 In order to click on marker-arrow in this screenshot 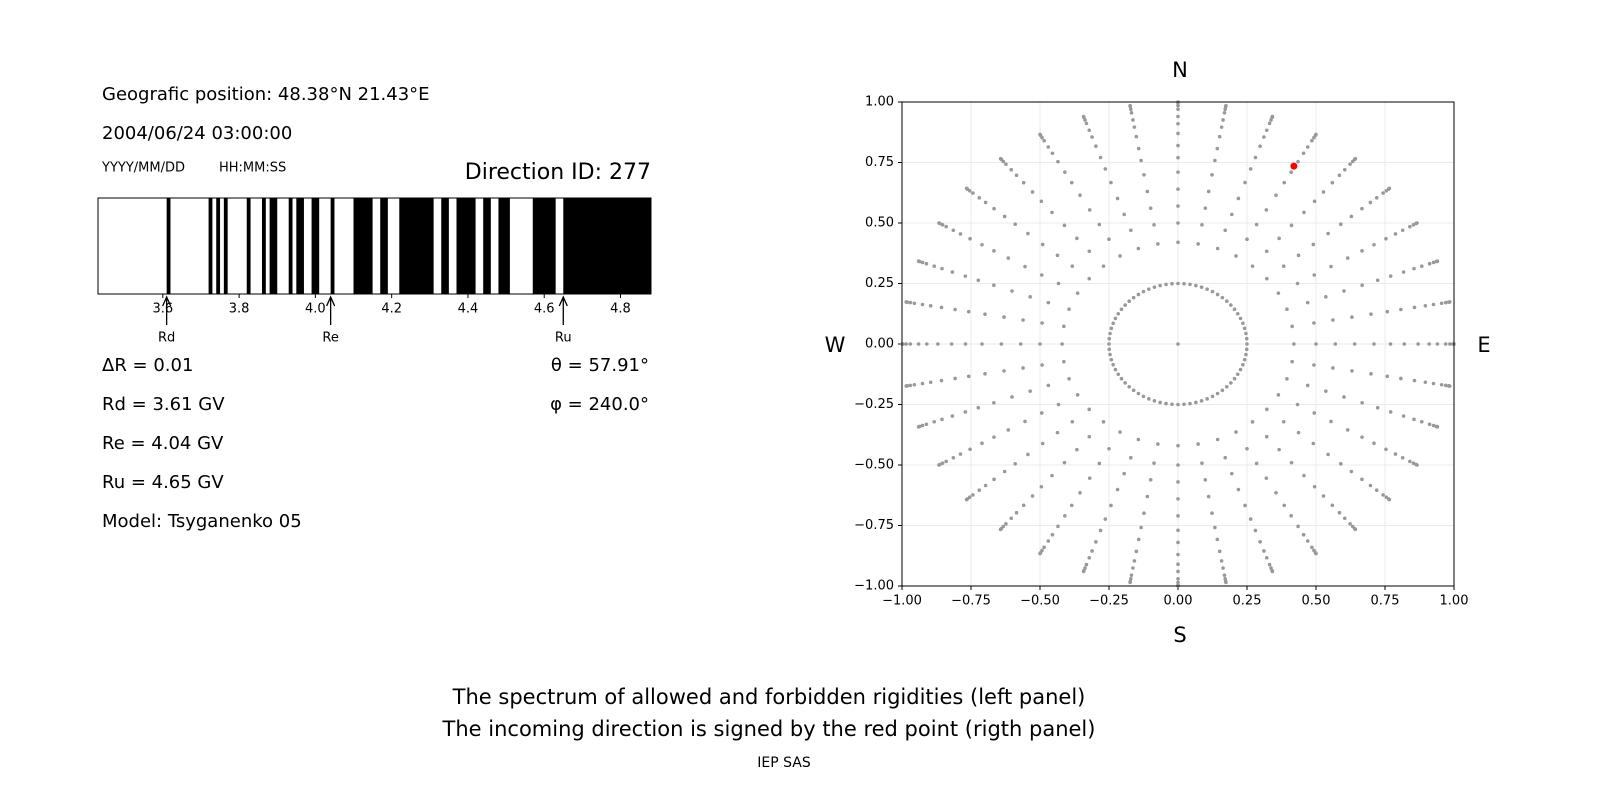, I will do `click(331, 310)`.